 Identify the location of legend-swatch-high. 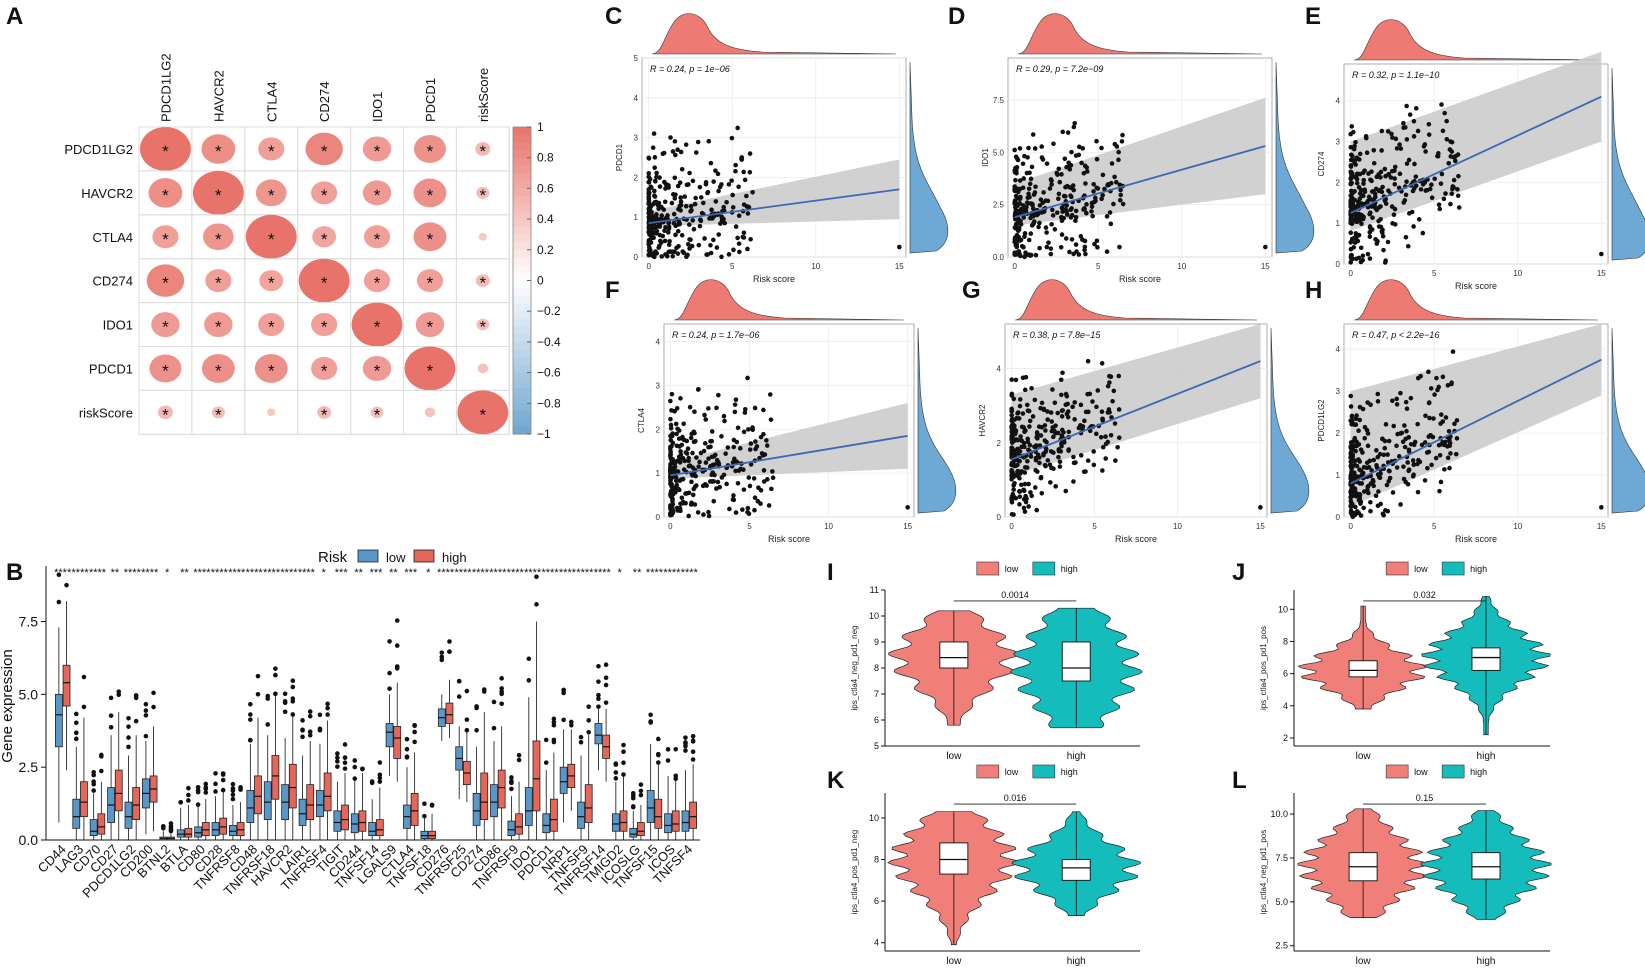
(1453, 771).